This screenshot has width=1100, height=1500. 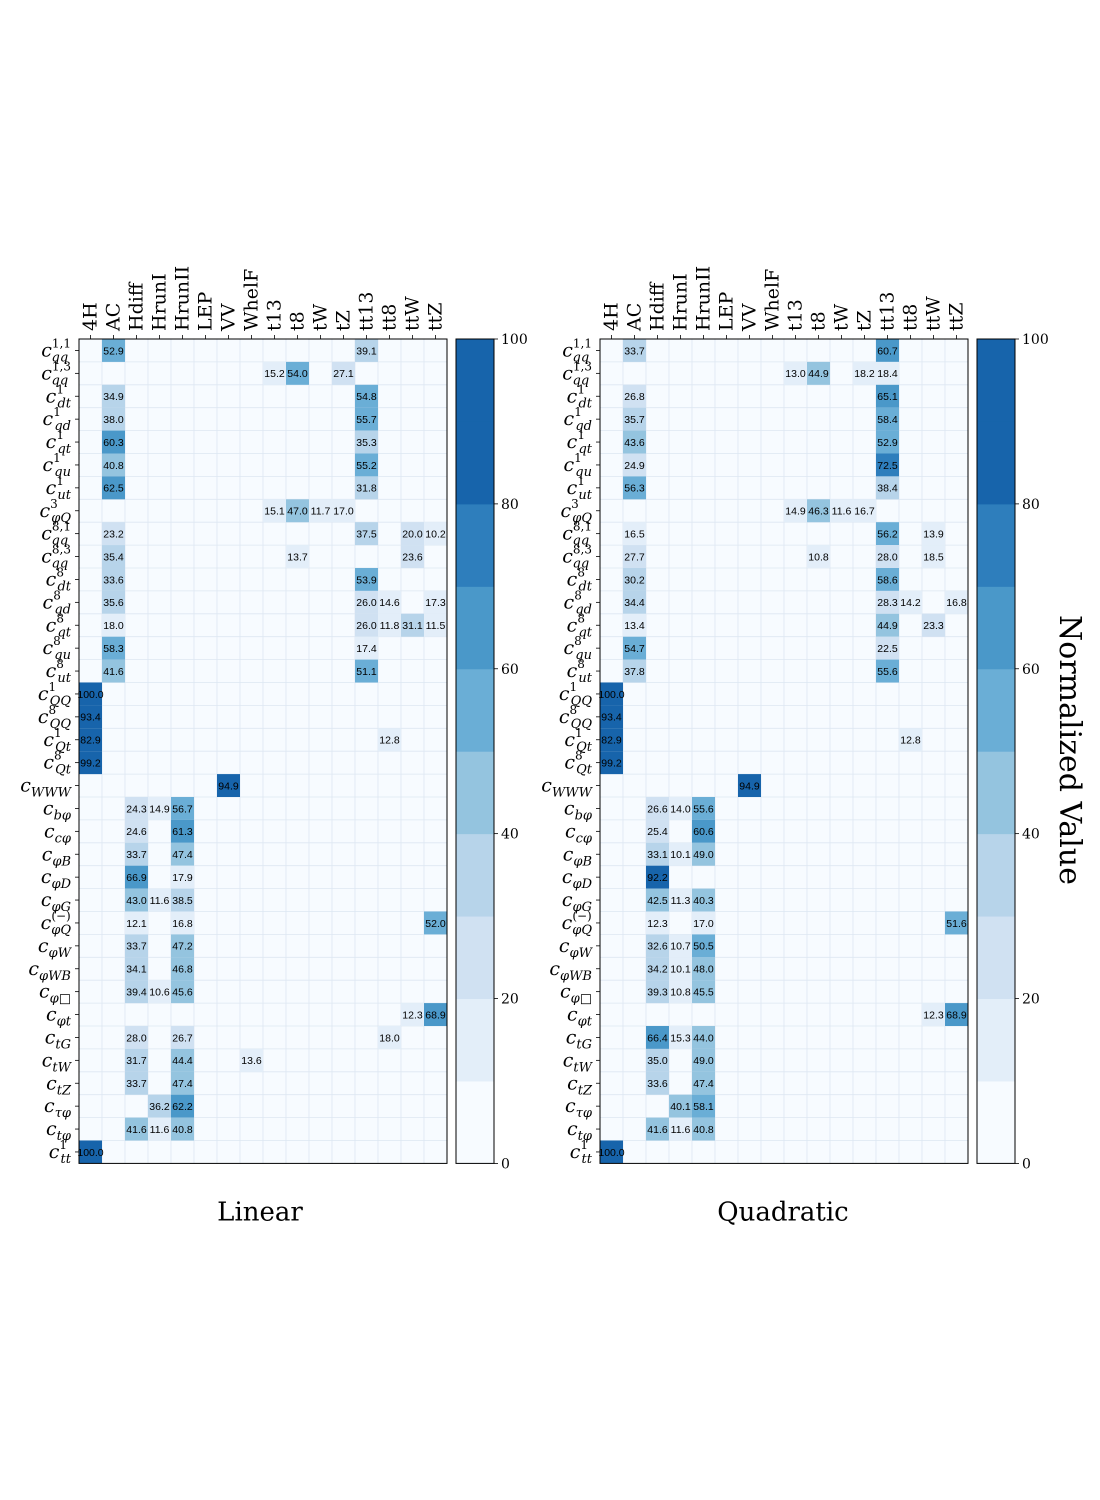 What do you see at coordinates (657, 855) in the screenshot?
I see `cell-value-label: 33.1` at bounding box center [657, 855].